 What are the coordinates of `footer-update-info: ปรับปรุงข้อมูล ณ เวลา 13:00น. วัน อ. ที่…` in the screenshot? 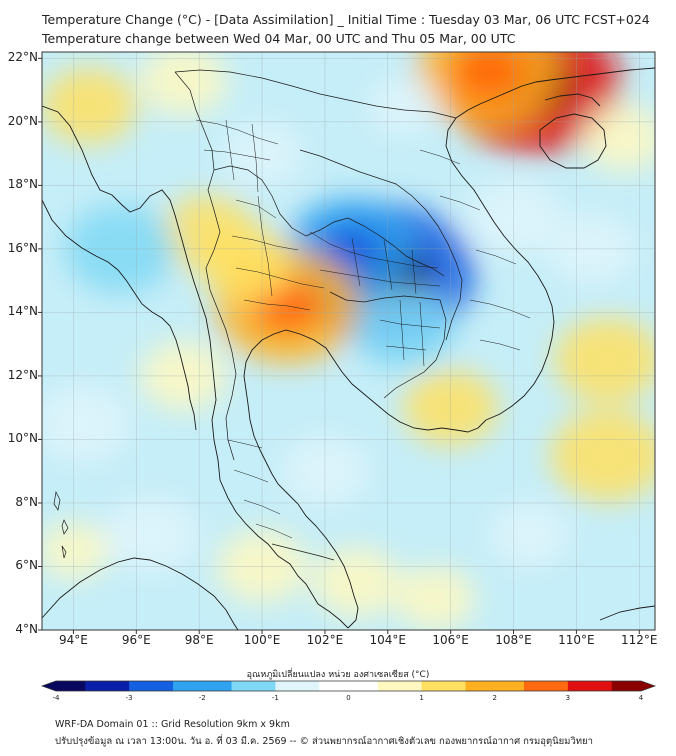 It's located at (324, 741).